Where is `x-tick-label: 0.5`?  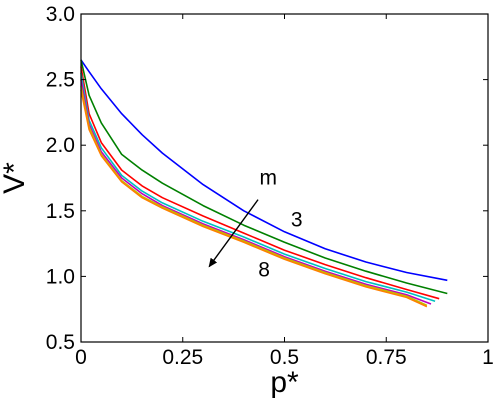
x-tick-label: 0.5 is located at coordinates (284, 357).